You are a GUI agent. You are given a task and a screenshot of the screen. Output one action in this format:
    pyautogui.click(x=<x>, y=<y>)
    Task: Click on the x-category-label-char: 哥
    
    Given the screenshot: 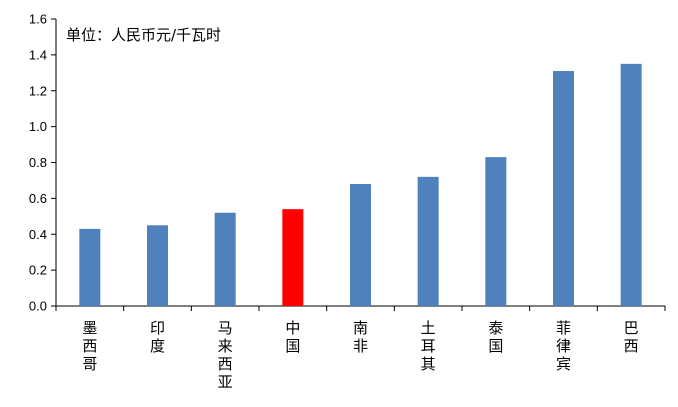 What is the action you would take?
    pyautogui.click(x=89, y=364)
    